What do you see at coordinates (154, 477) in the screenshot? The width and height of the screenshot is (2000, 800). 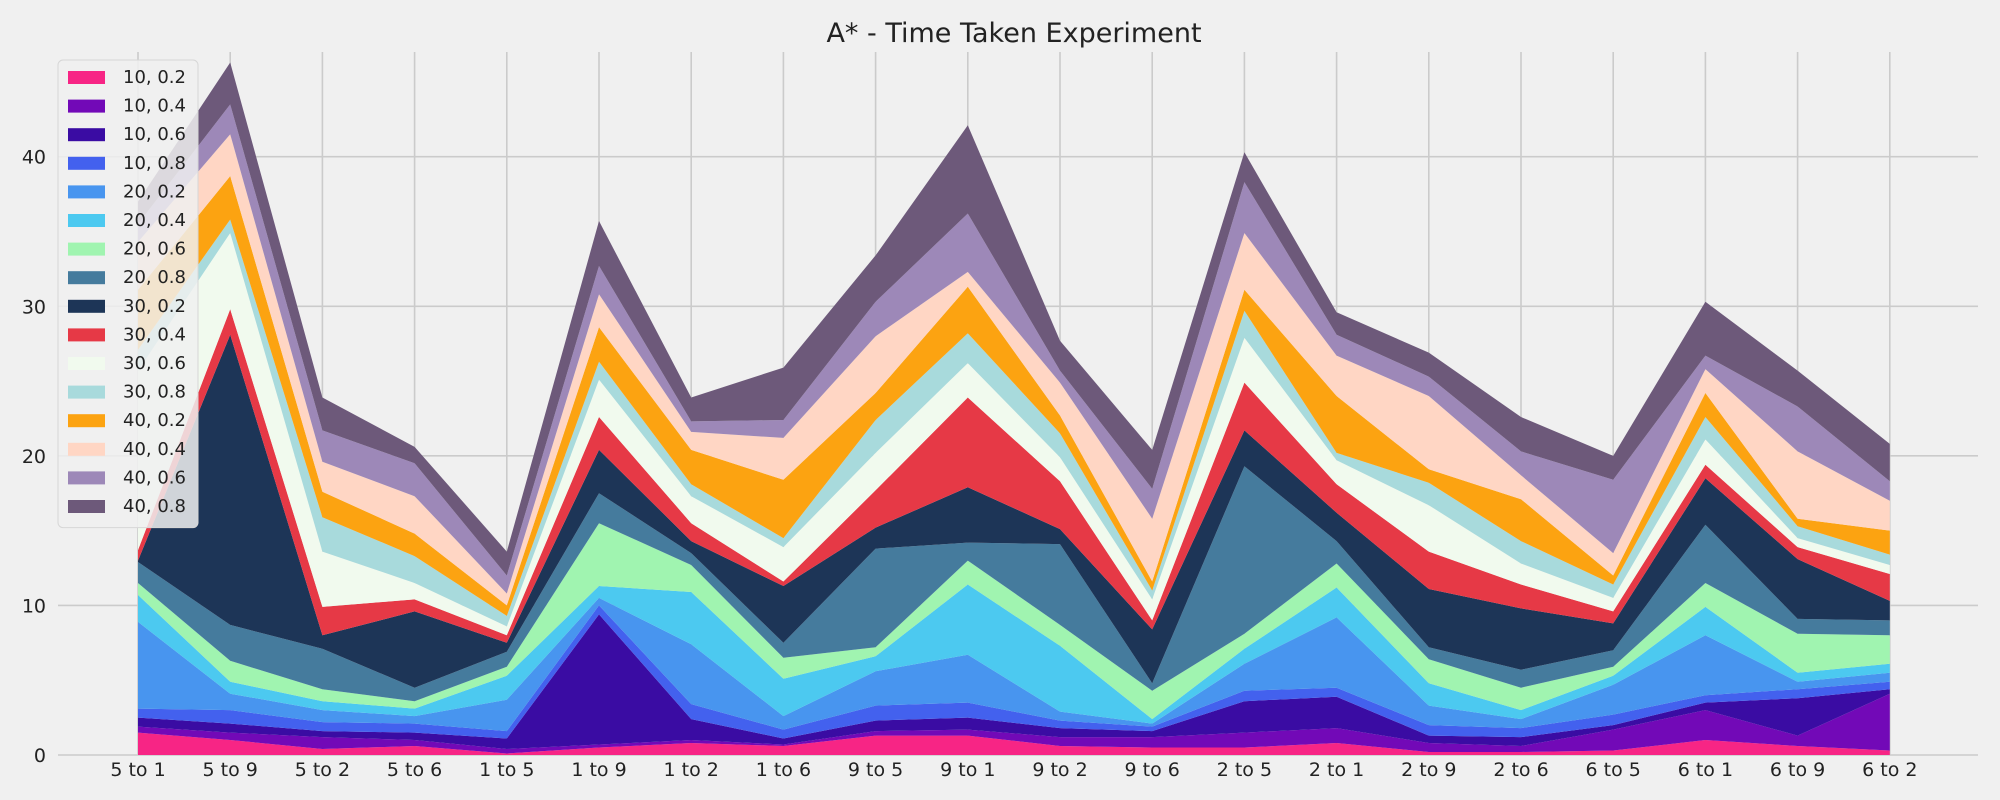 I see `legend-label: 40, 0.6` at bounding box center [154, 477].